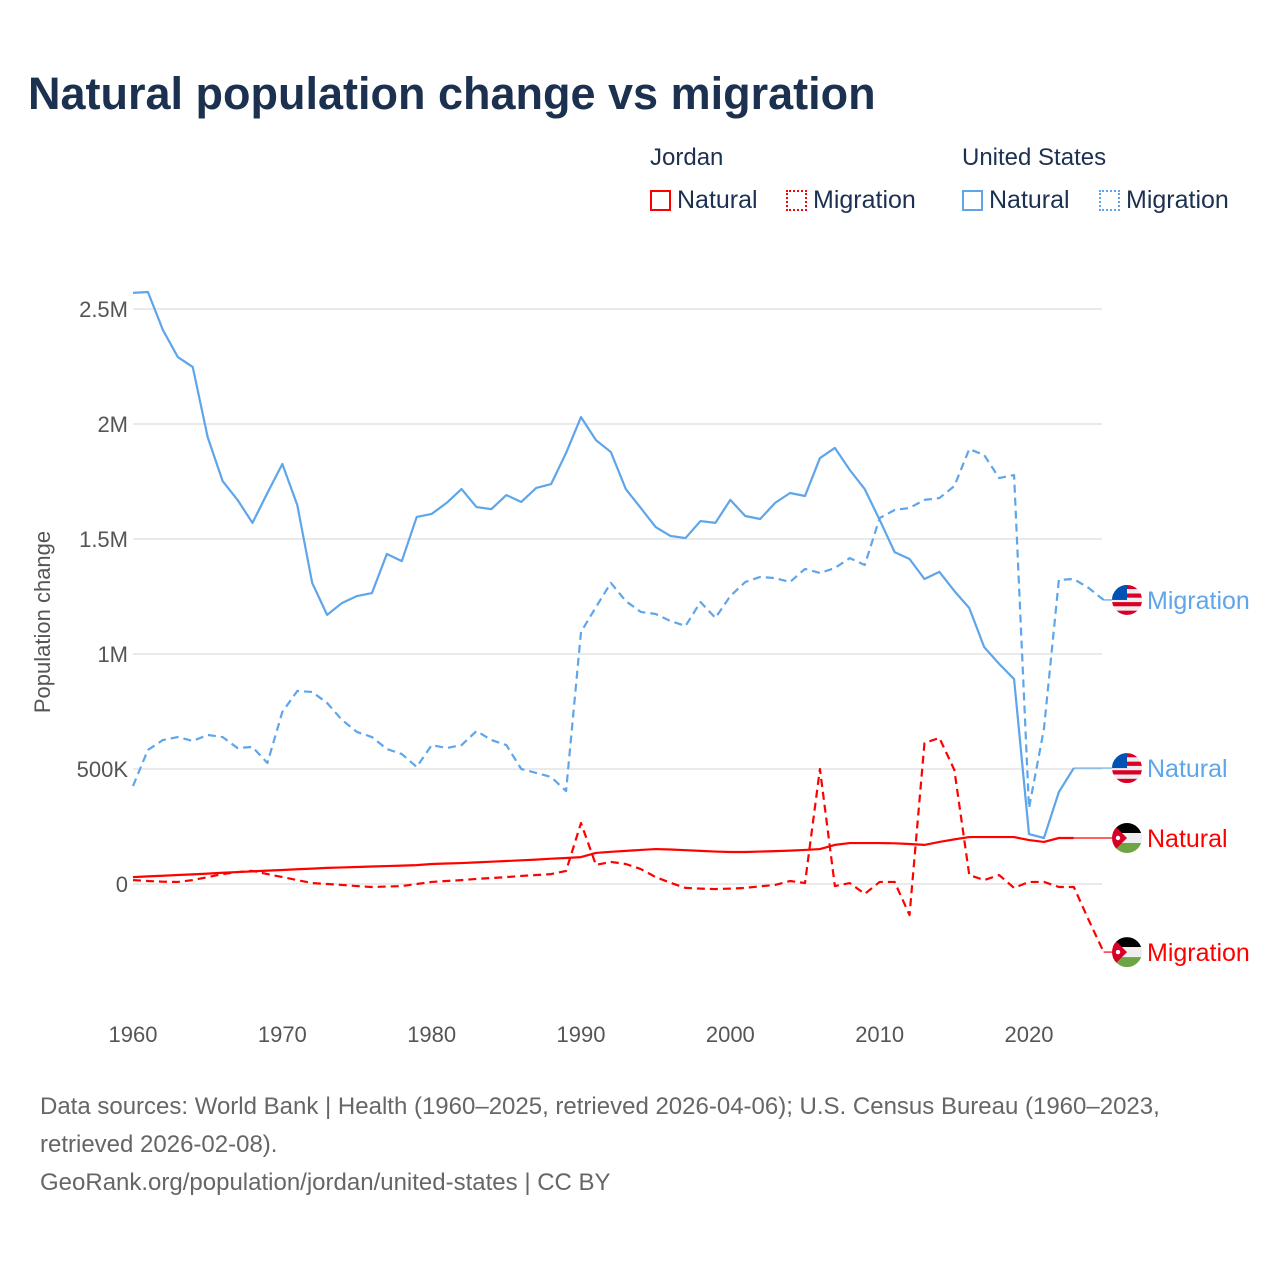  I want to click on x-tick-label: 1960, so click(133, 1034).